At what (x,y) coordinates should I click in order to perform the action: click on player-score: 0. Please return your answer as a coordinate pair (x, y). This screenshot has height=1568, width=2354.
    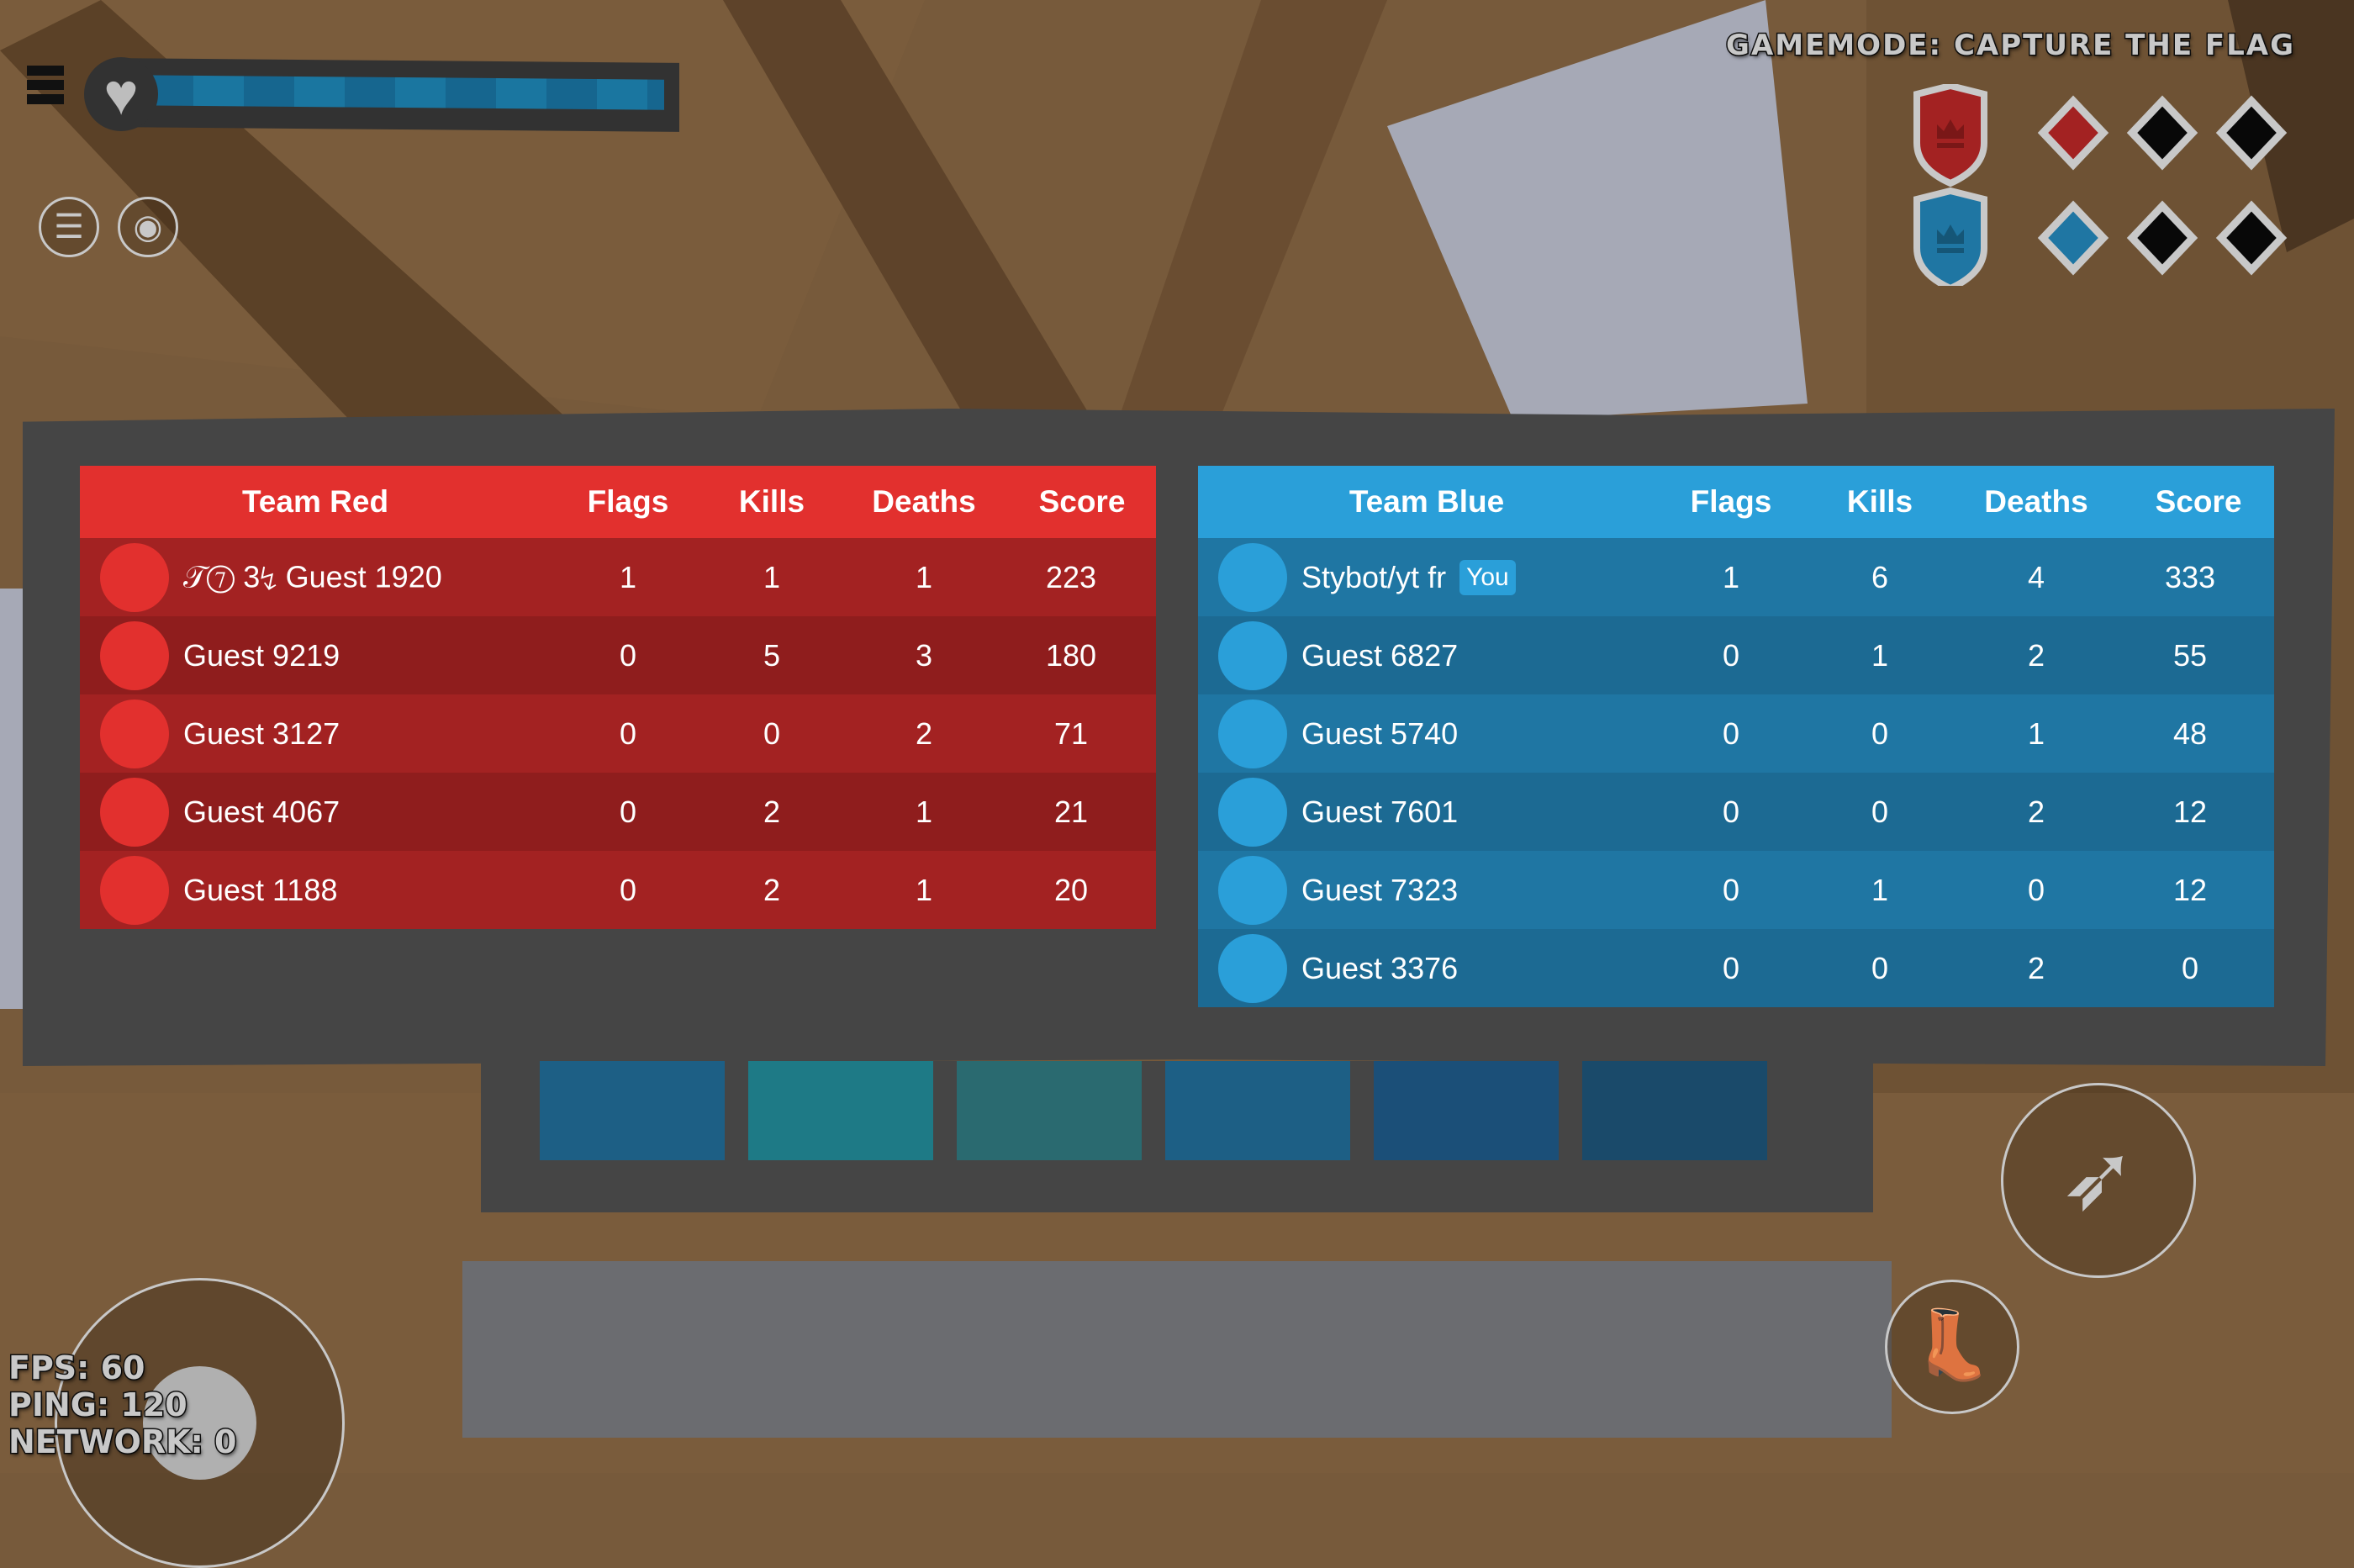
    Looking at the image, I should click on (2190, 968).